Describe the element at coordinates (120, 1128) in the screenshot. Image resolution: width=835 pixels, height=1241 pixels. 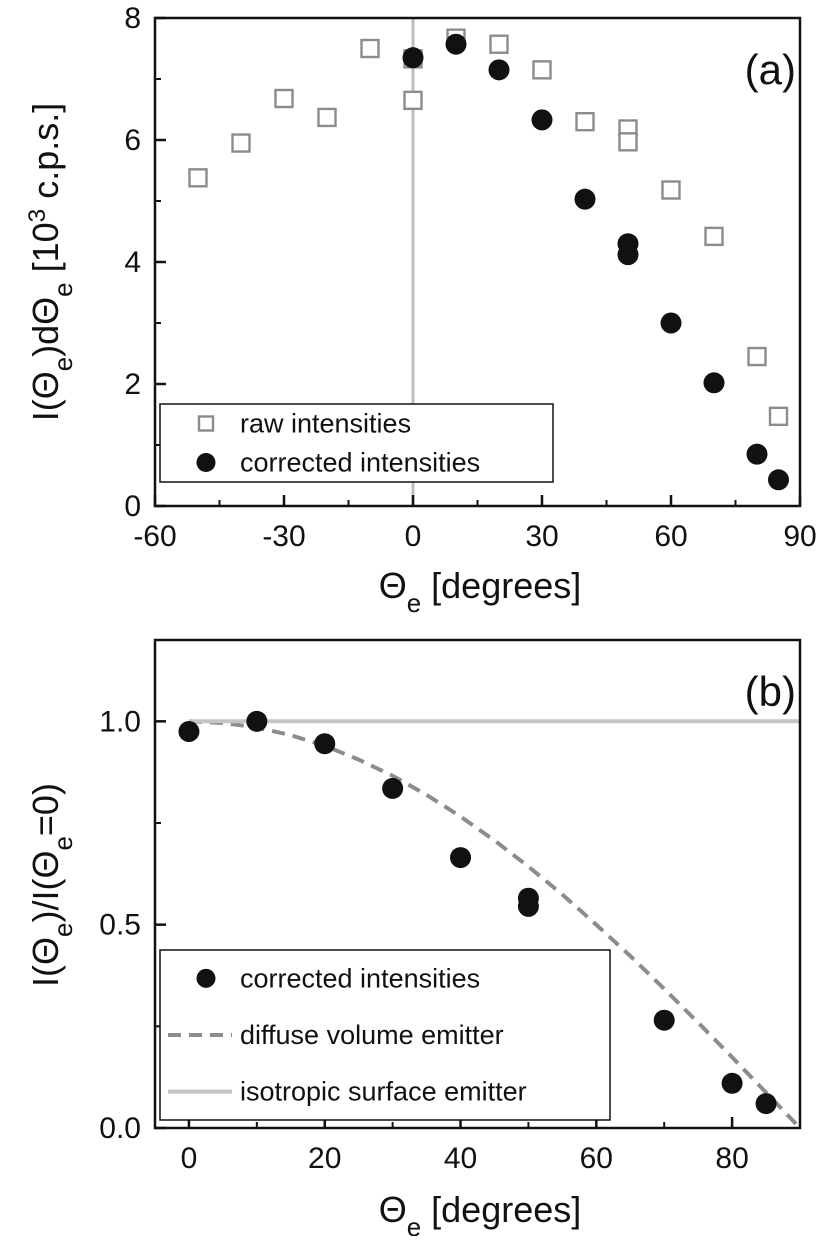
I see `y-tick-label: 0.0` at that location.